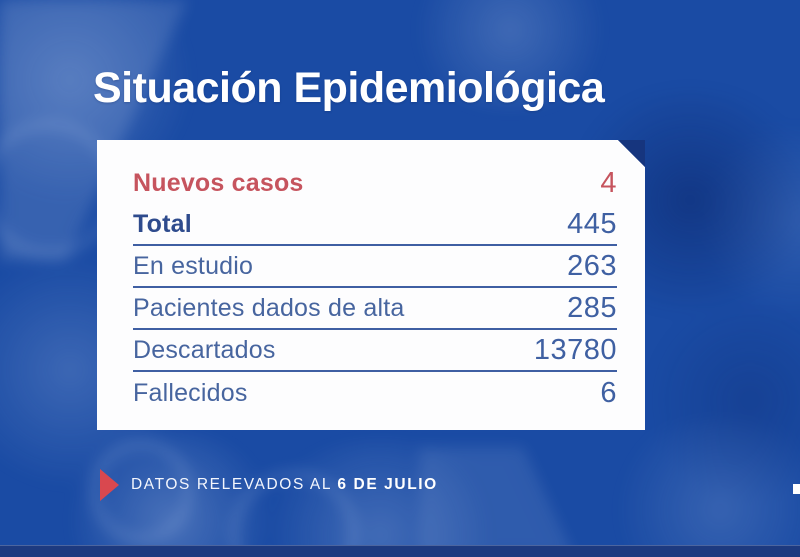 Image resolution: width=800 pixels, height=557 pixels. I want to click on row-value: 4, so click(608, 182).